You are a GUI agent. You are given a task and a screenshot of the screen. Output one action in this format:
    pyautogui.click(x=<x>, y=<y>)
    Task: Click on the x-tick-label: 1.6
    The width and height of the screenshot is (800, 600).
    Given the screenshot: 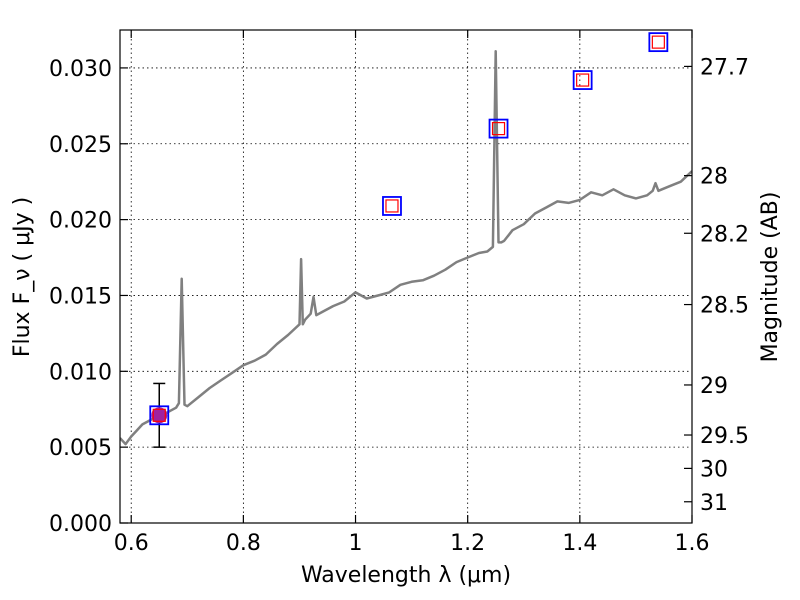 What is the action you would take?
    pyautogui.click(x=692, y=543)
    